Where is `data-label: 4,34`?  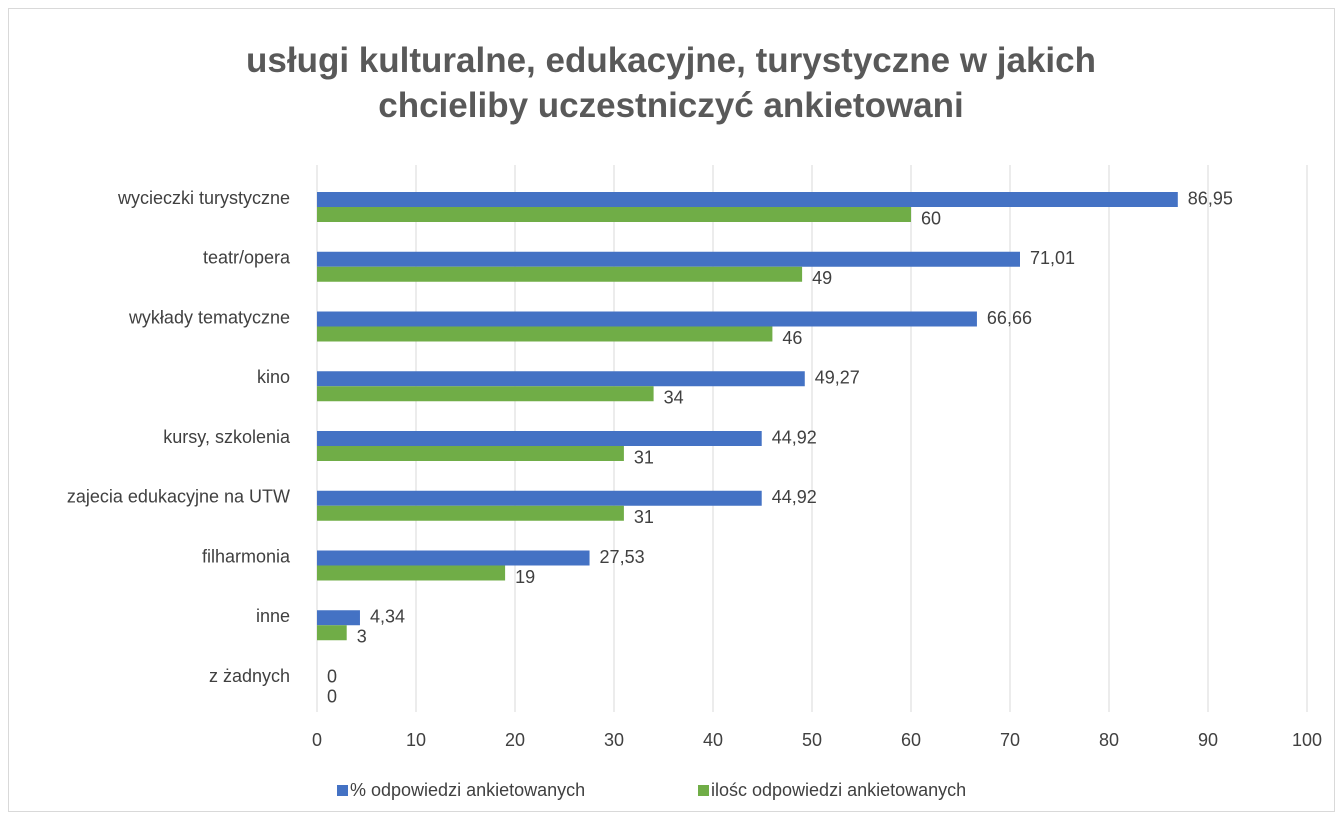 data-label: 4,34 is located at coordinates (387, 617).